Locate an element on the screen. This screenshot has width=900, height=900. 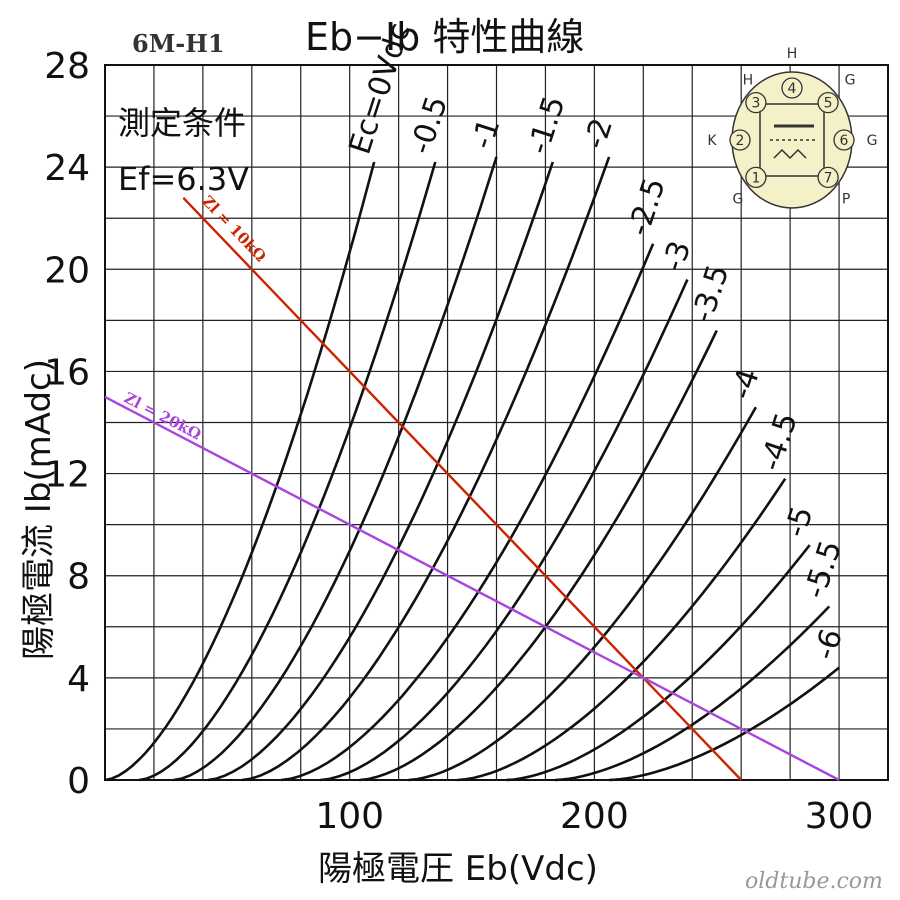
pin-number: 5 is located at coordinates (828, 104).